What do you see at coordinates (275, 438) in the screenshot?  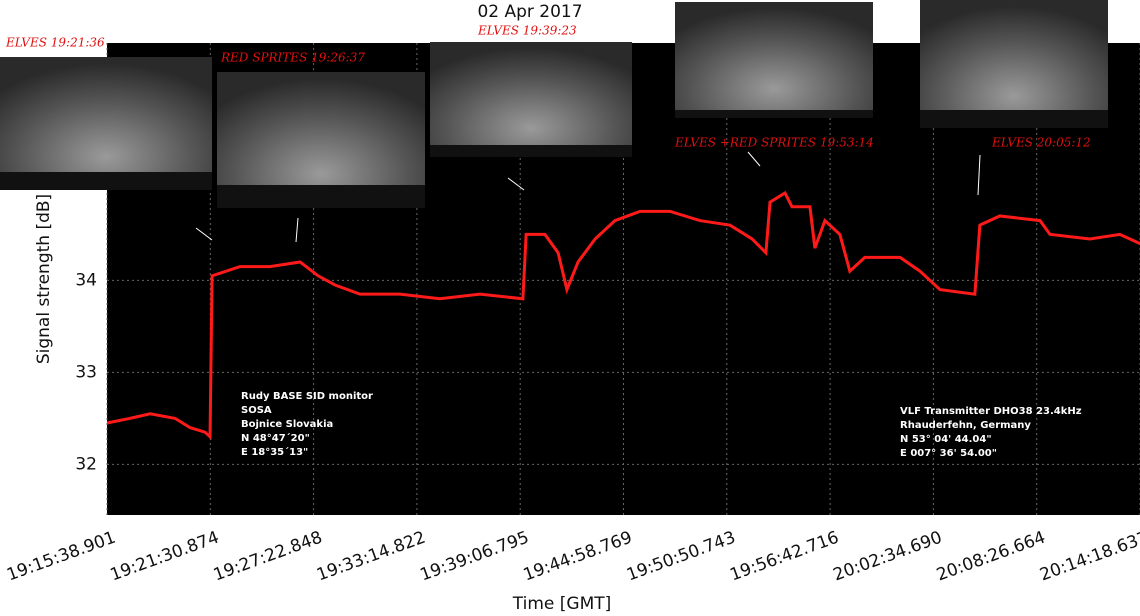 I see `info-line: N 48°47´20"` at bounding box center [275, 438].